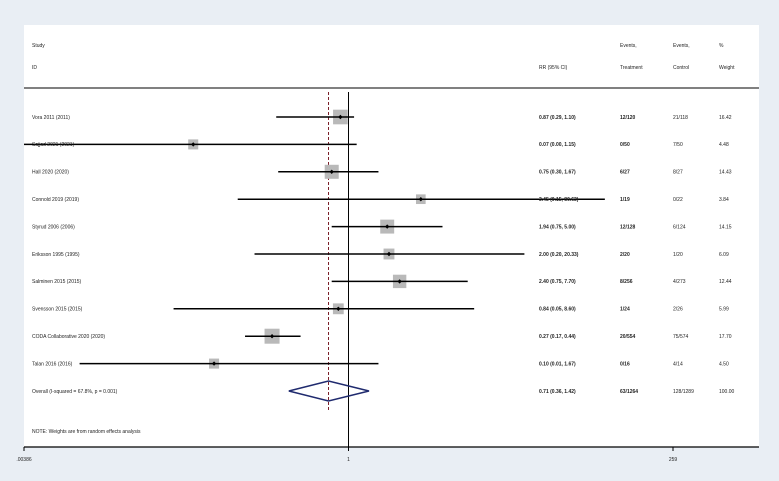  What do you see at coordinates (55, 200) in the screenshot?
I see `study-label: Connold 2019 (2019)` at bounding box center [55, 200].